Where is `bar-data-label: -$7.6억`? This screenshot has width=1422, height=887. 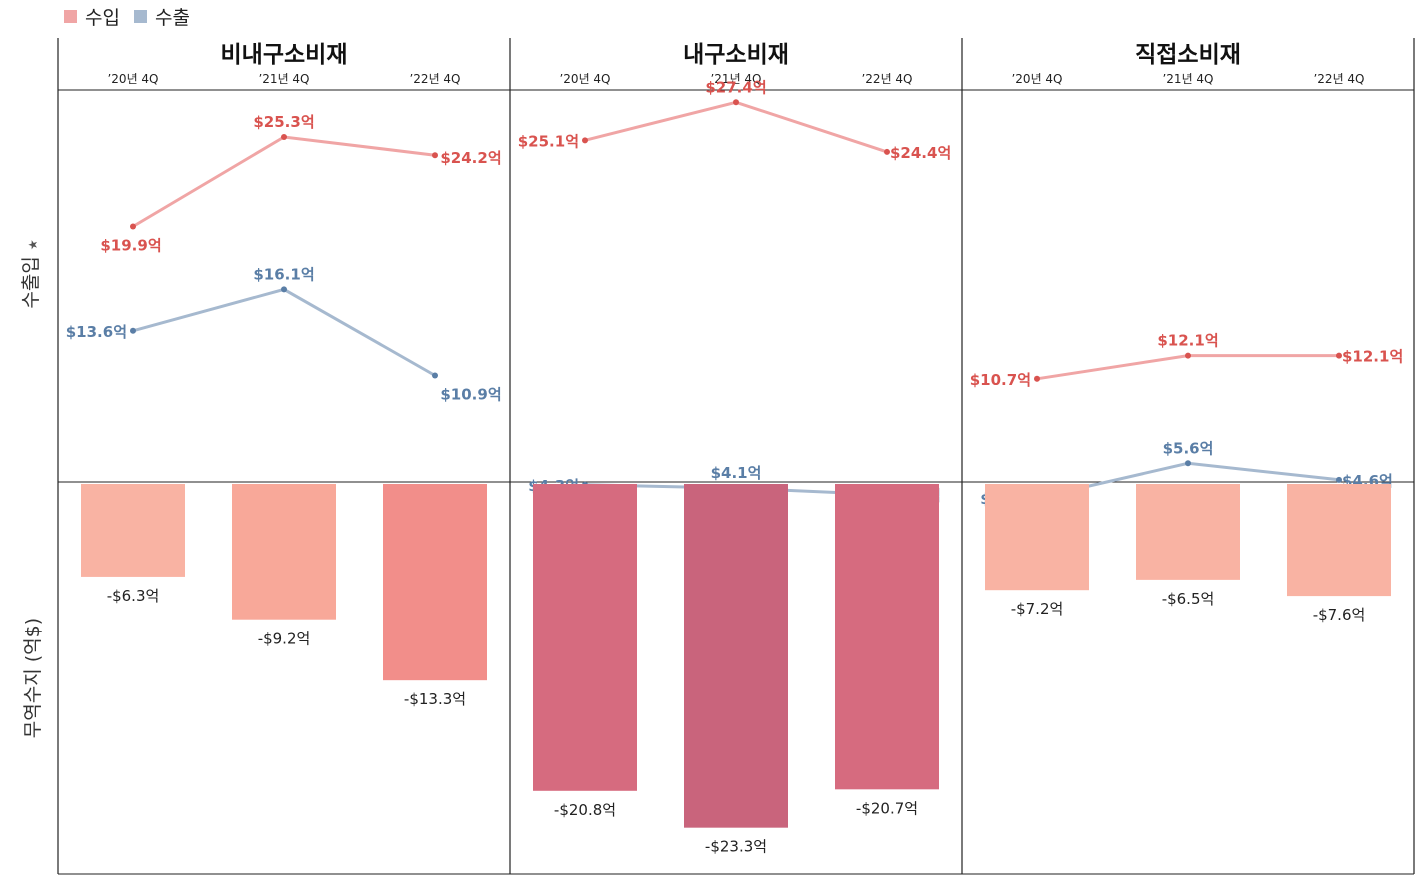
bar-data-label: -$7.6억 is located at coordinates (1339, 615).